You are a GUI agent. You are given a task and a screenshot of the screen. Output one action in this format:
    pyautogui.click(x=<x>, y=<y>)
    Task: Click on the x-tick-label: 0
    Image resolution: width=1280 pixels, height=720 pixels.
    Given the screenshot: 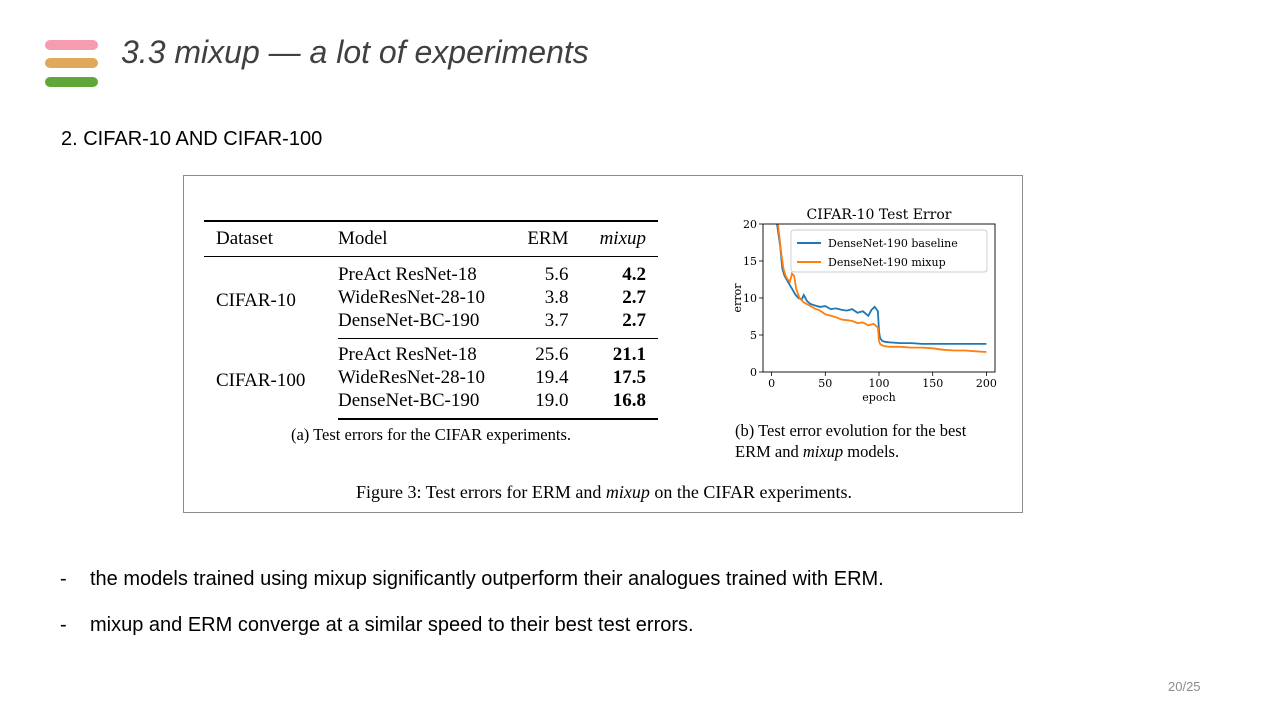 What is the action you would take?
    pyautogui.click(x=771, y=383)
    